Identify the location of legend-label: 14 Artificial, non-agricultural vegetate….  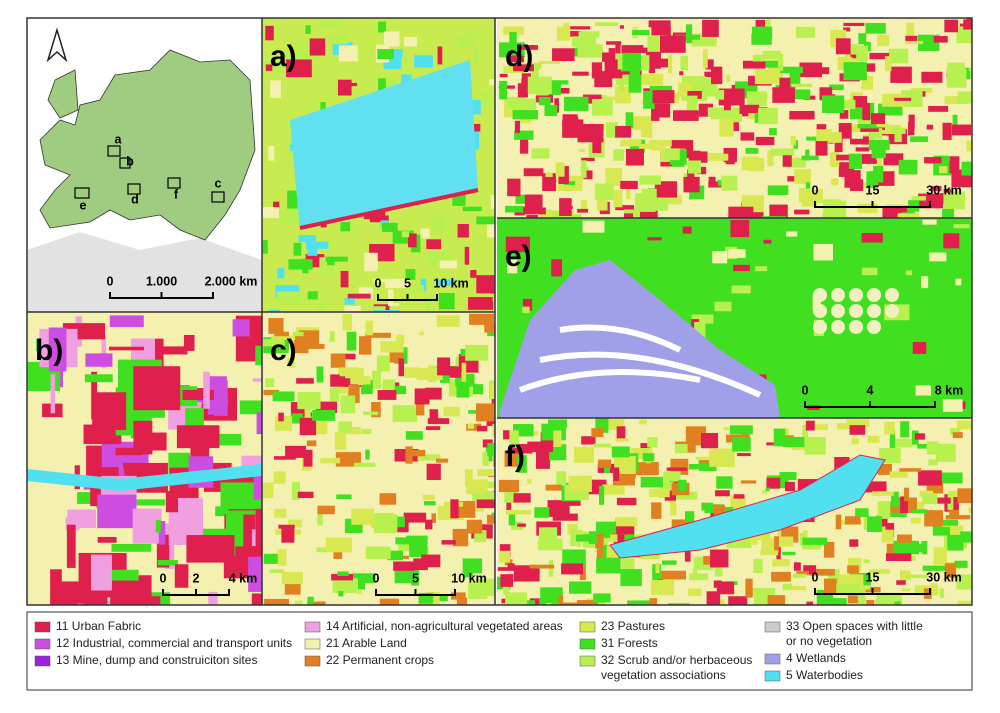
(444, 626).